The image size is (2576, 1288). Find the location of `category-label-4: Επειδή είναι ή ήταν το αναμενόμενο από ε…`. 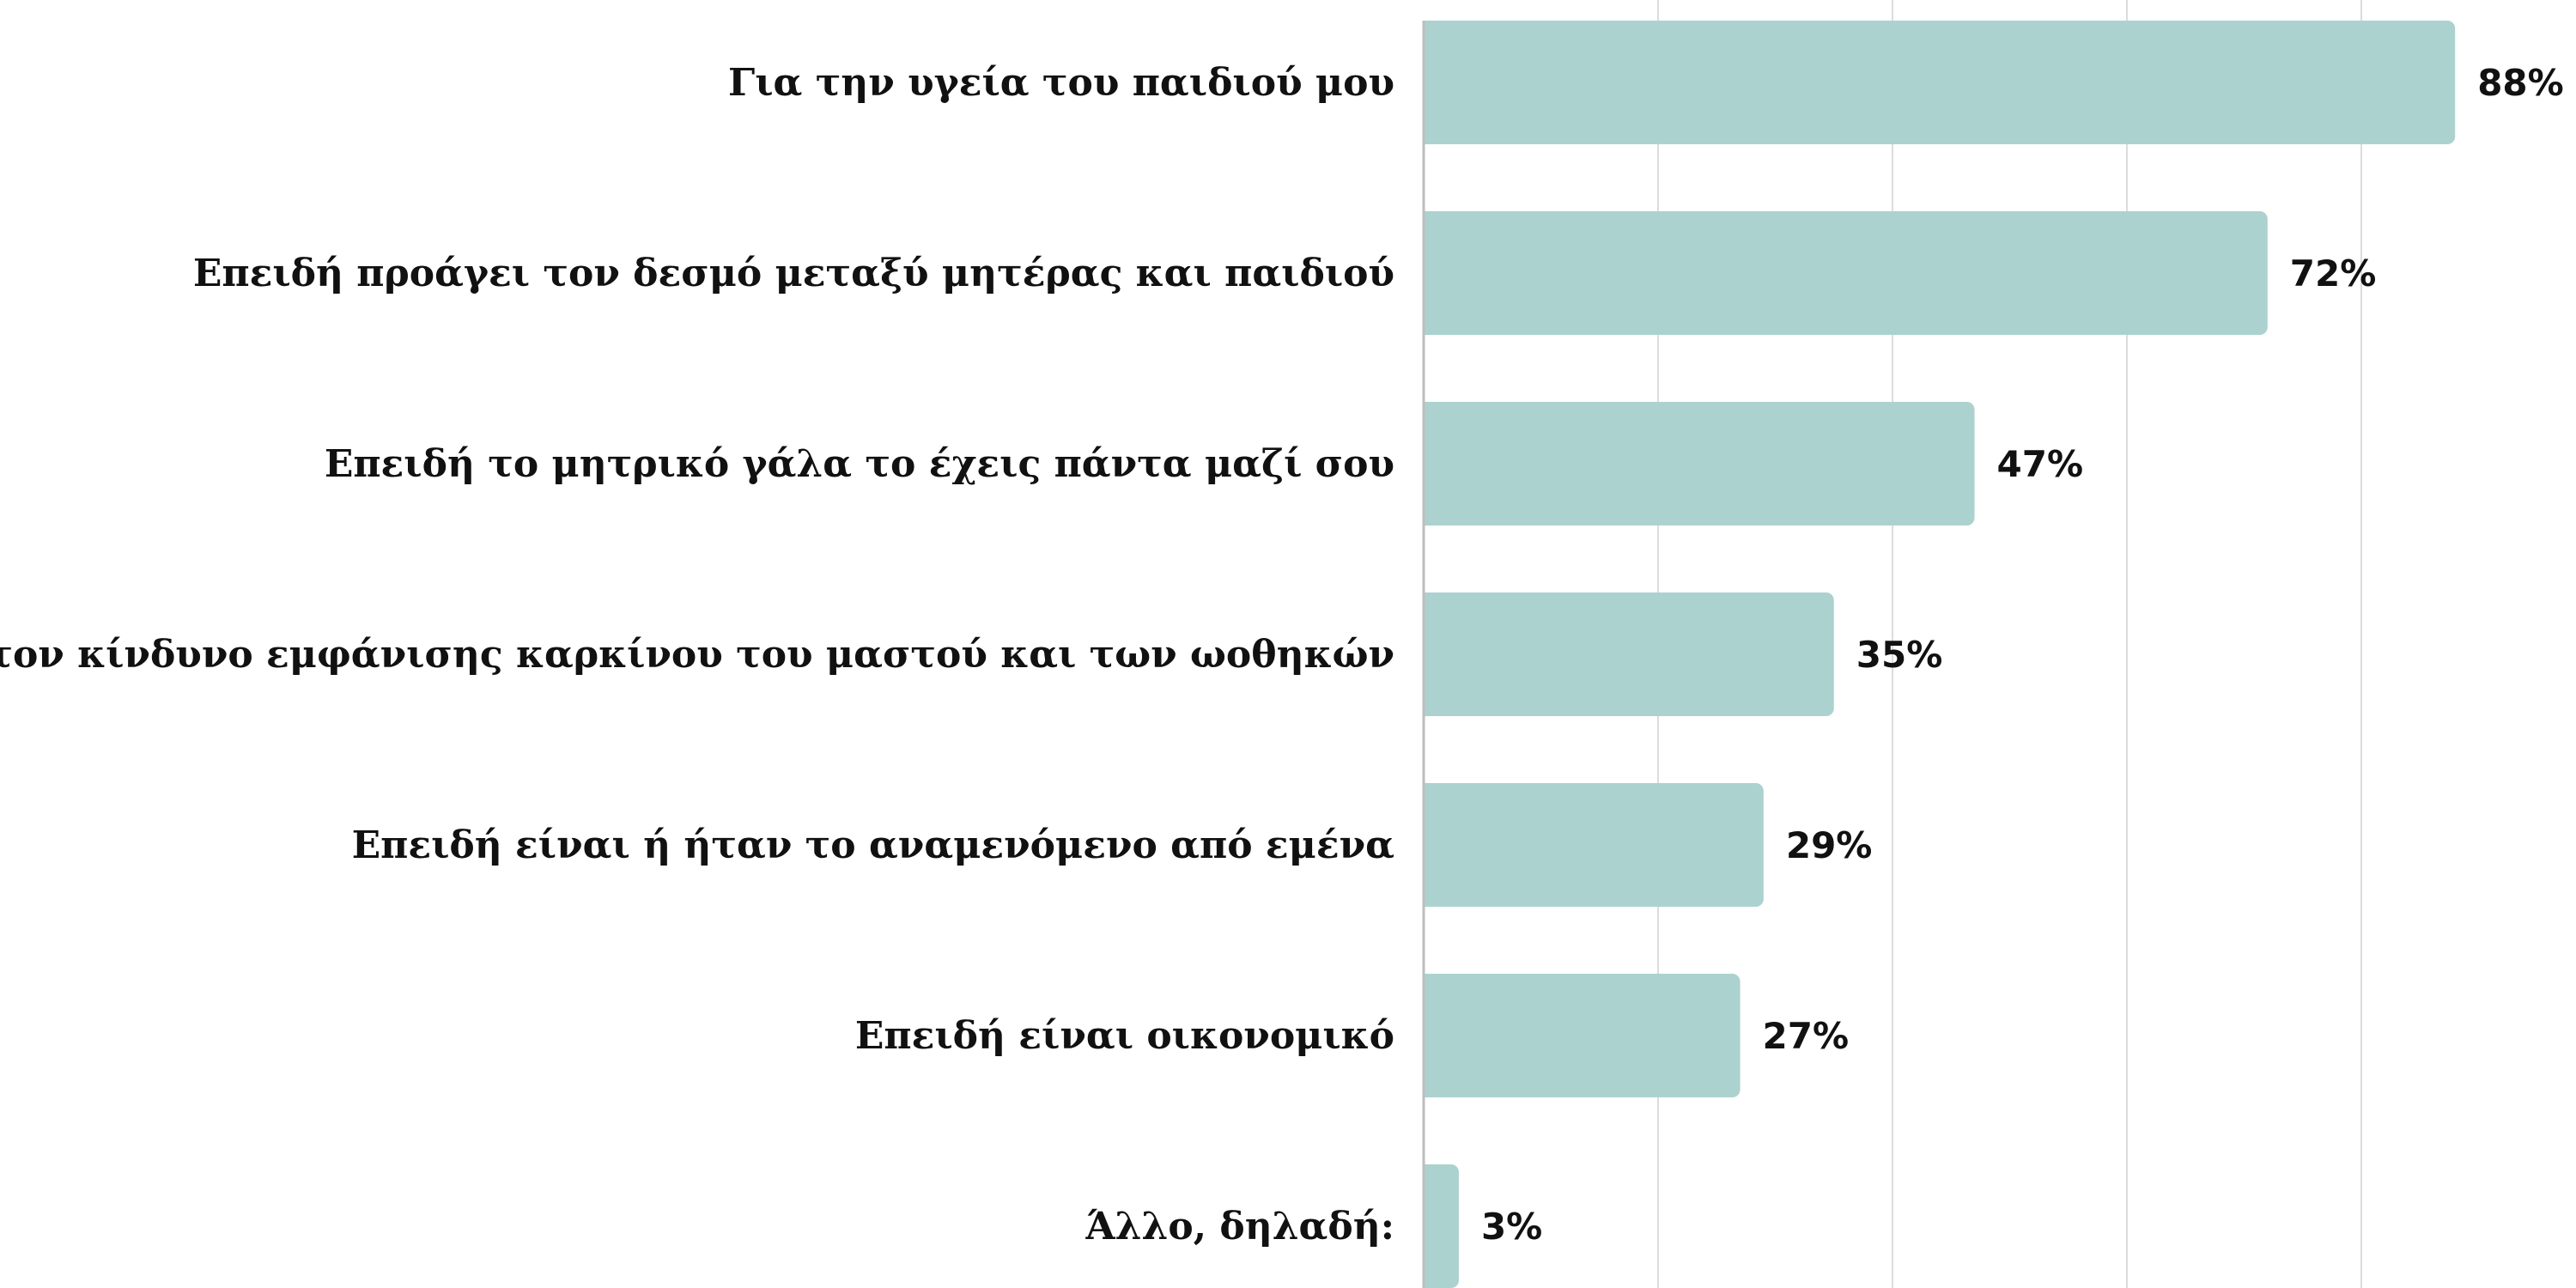

category-label-4: Επειδή είναι ή ήταν το αναμενόμενο από ε… is located at coordinates (873, 845).